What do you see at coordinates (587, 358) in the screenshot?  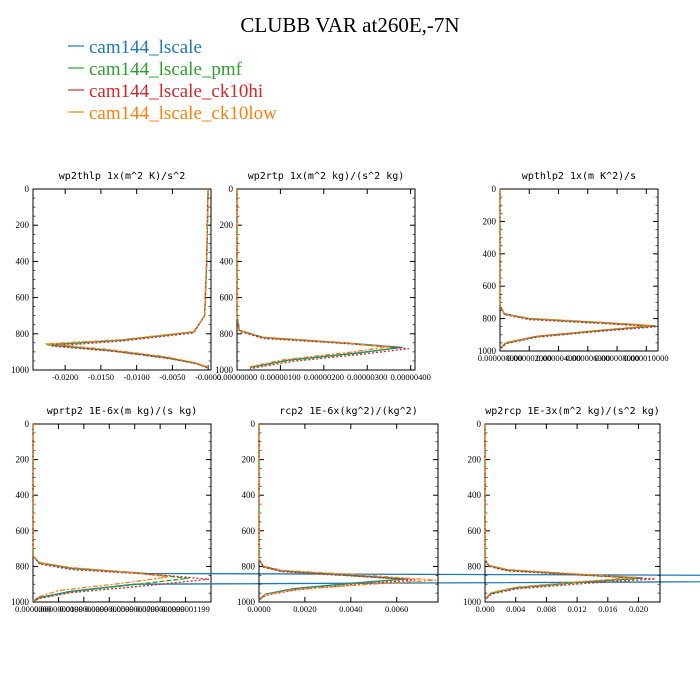 I see `x-tick-label: 0.000006000` at bounding box center [587, 358].